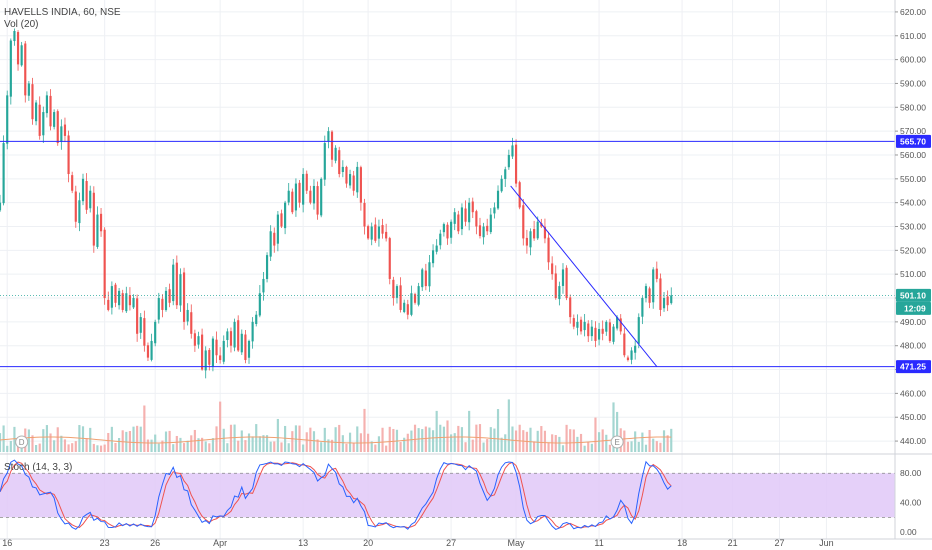 This screenshot has width=932, height=550. I want to click on event-marker, so click(617, 442).